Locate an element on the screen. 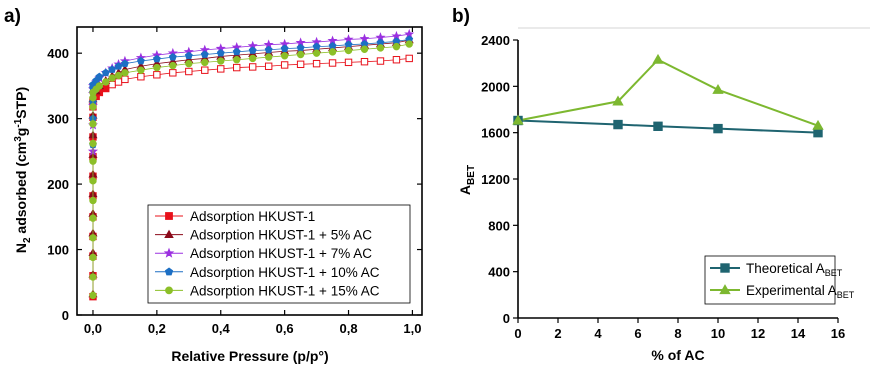 Image resolution: width=876 pixels, height=366 pixels. y-tick-label: 2000 is located at coordinates (495, 86).